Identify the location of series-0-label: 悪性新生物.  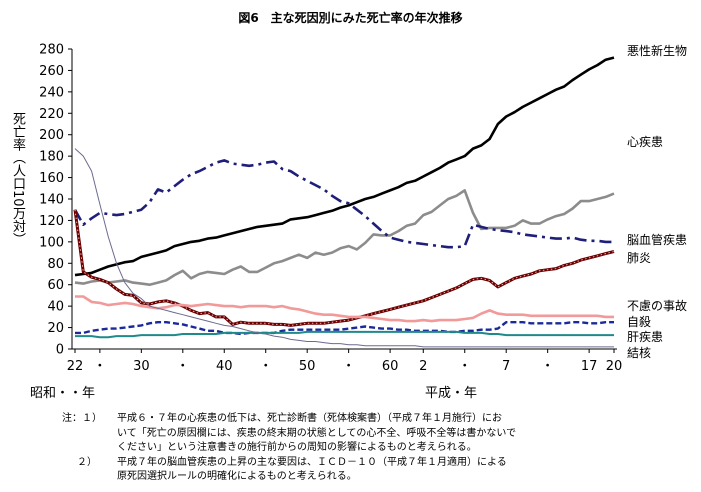
(657, 50).